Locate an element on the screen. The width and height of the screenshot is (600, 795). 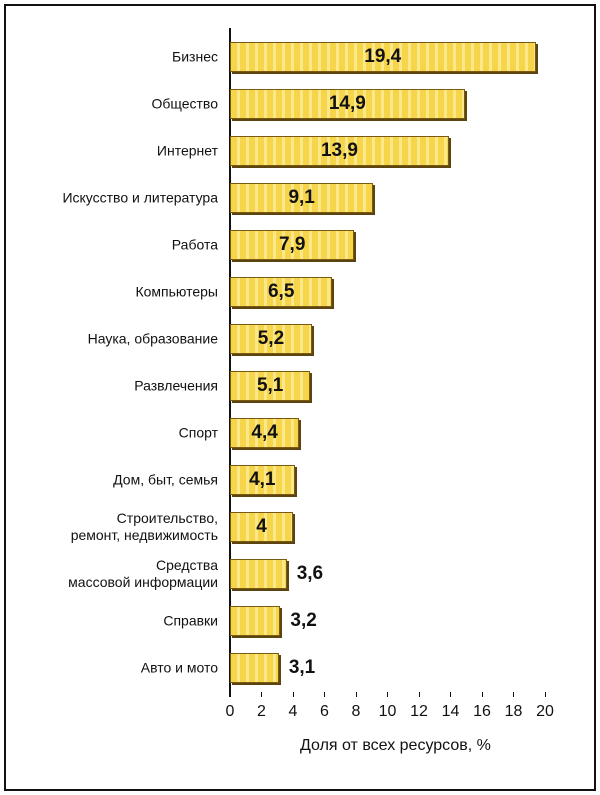
value-label: 3,6 is located at coordinates (310, 573).